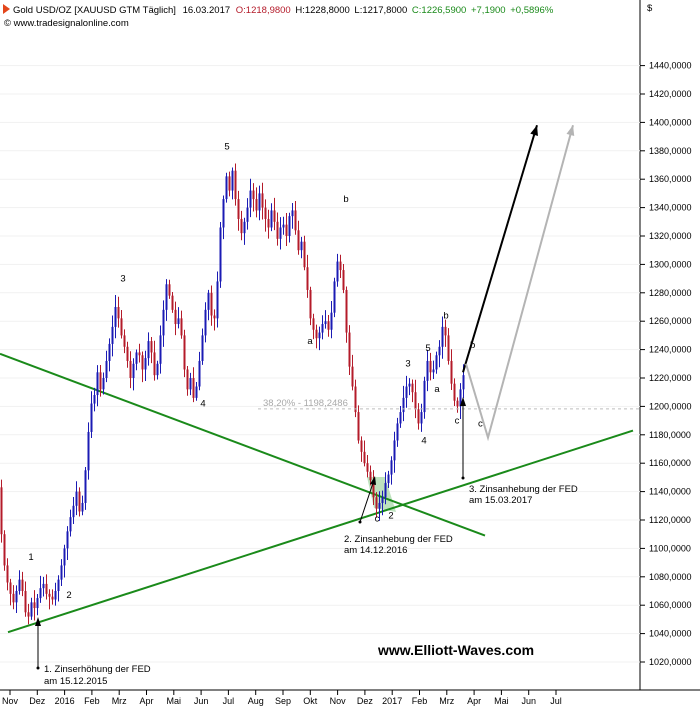  I want to click on y-tick-label: 1160,0000, so click(670, 463).